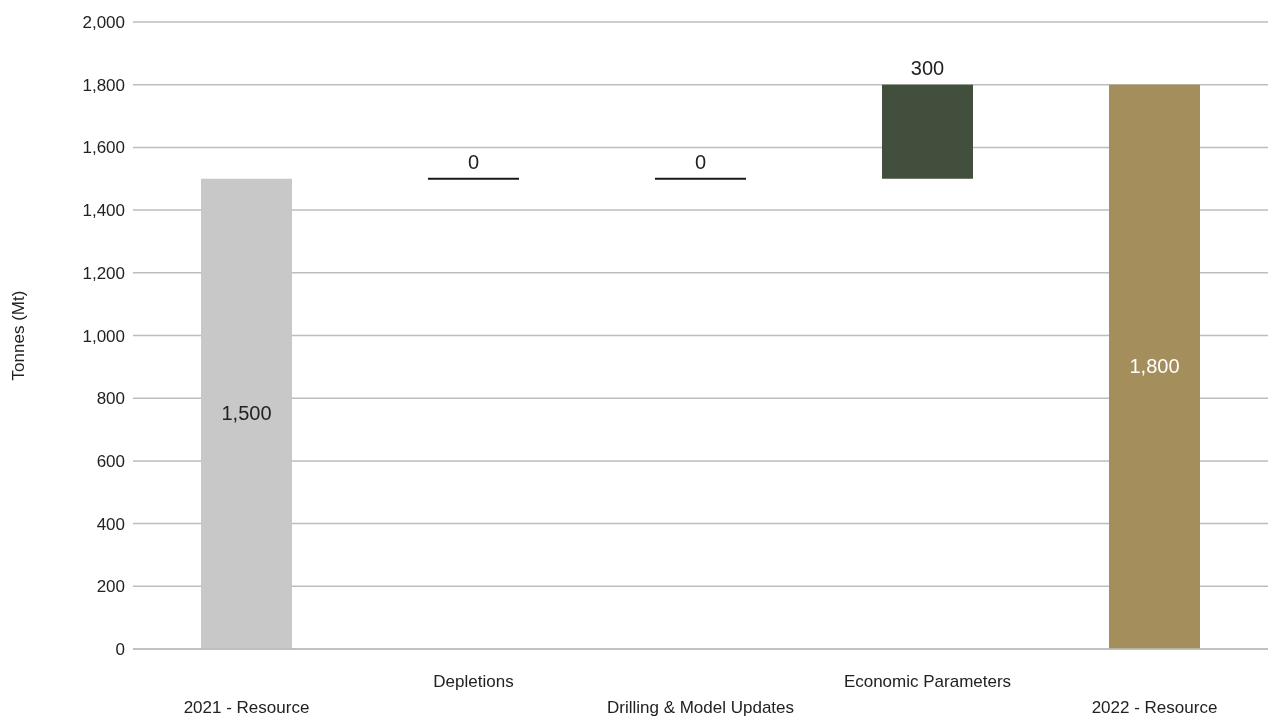 This screenshot has height=727, width=1280. I want to click on y-tick-label: 0, so click(120, 650).